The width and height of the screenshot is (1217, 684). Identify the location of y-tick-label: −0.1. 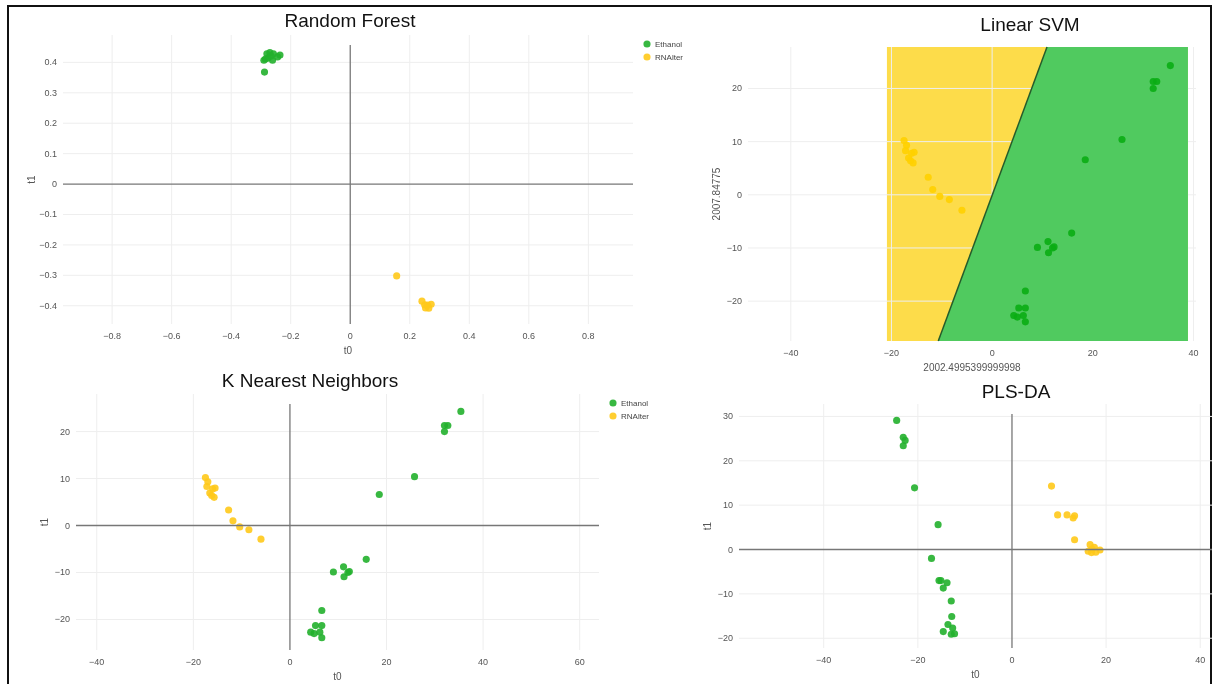
(48, 214).